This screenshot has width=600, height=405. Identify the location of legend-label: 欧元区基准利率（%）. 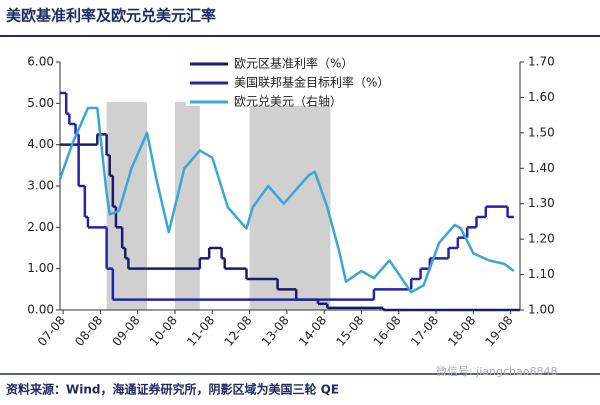
(293, 63).